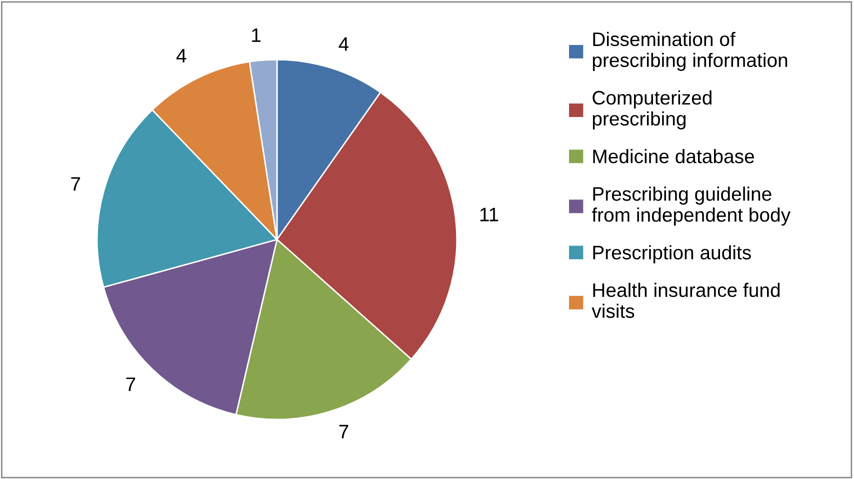 The image size is (854, 479). What do you see at coordinates (691, 206) in the screenshot?
I see `legend-label: Prescribing guideline from independent body` at bounding box center [691, 206].